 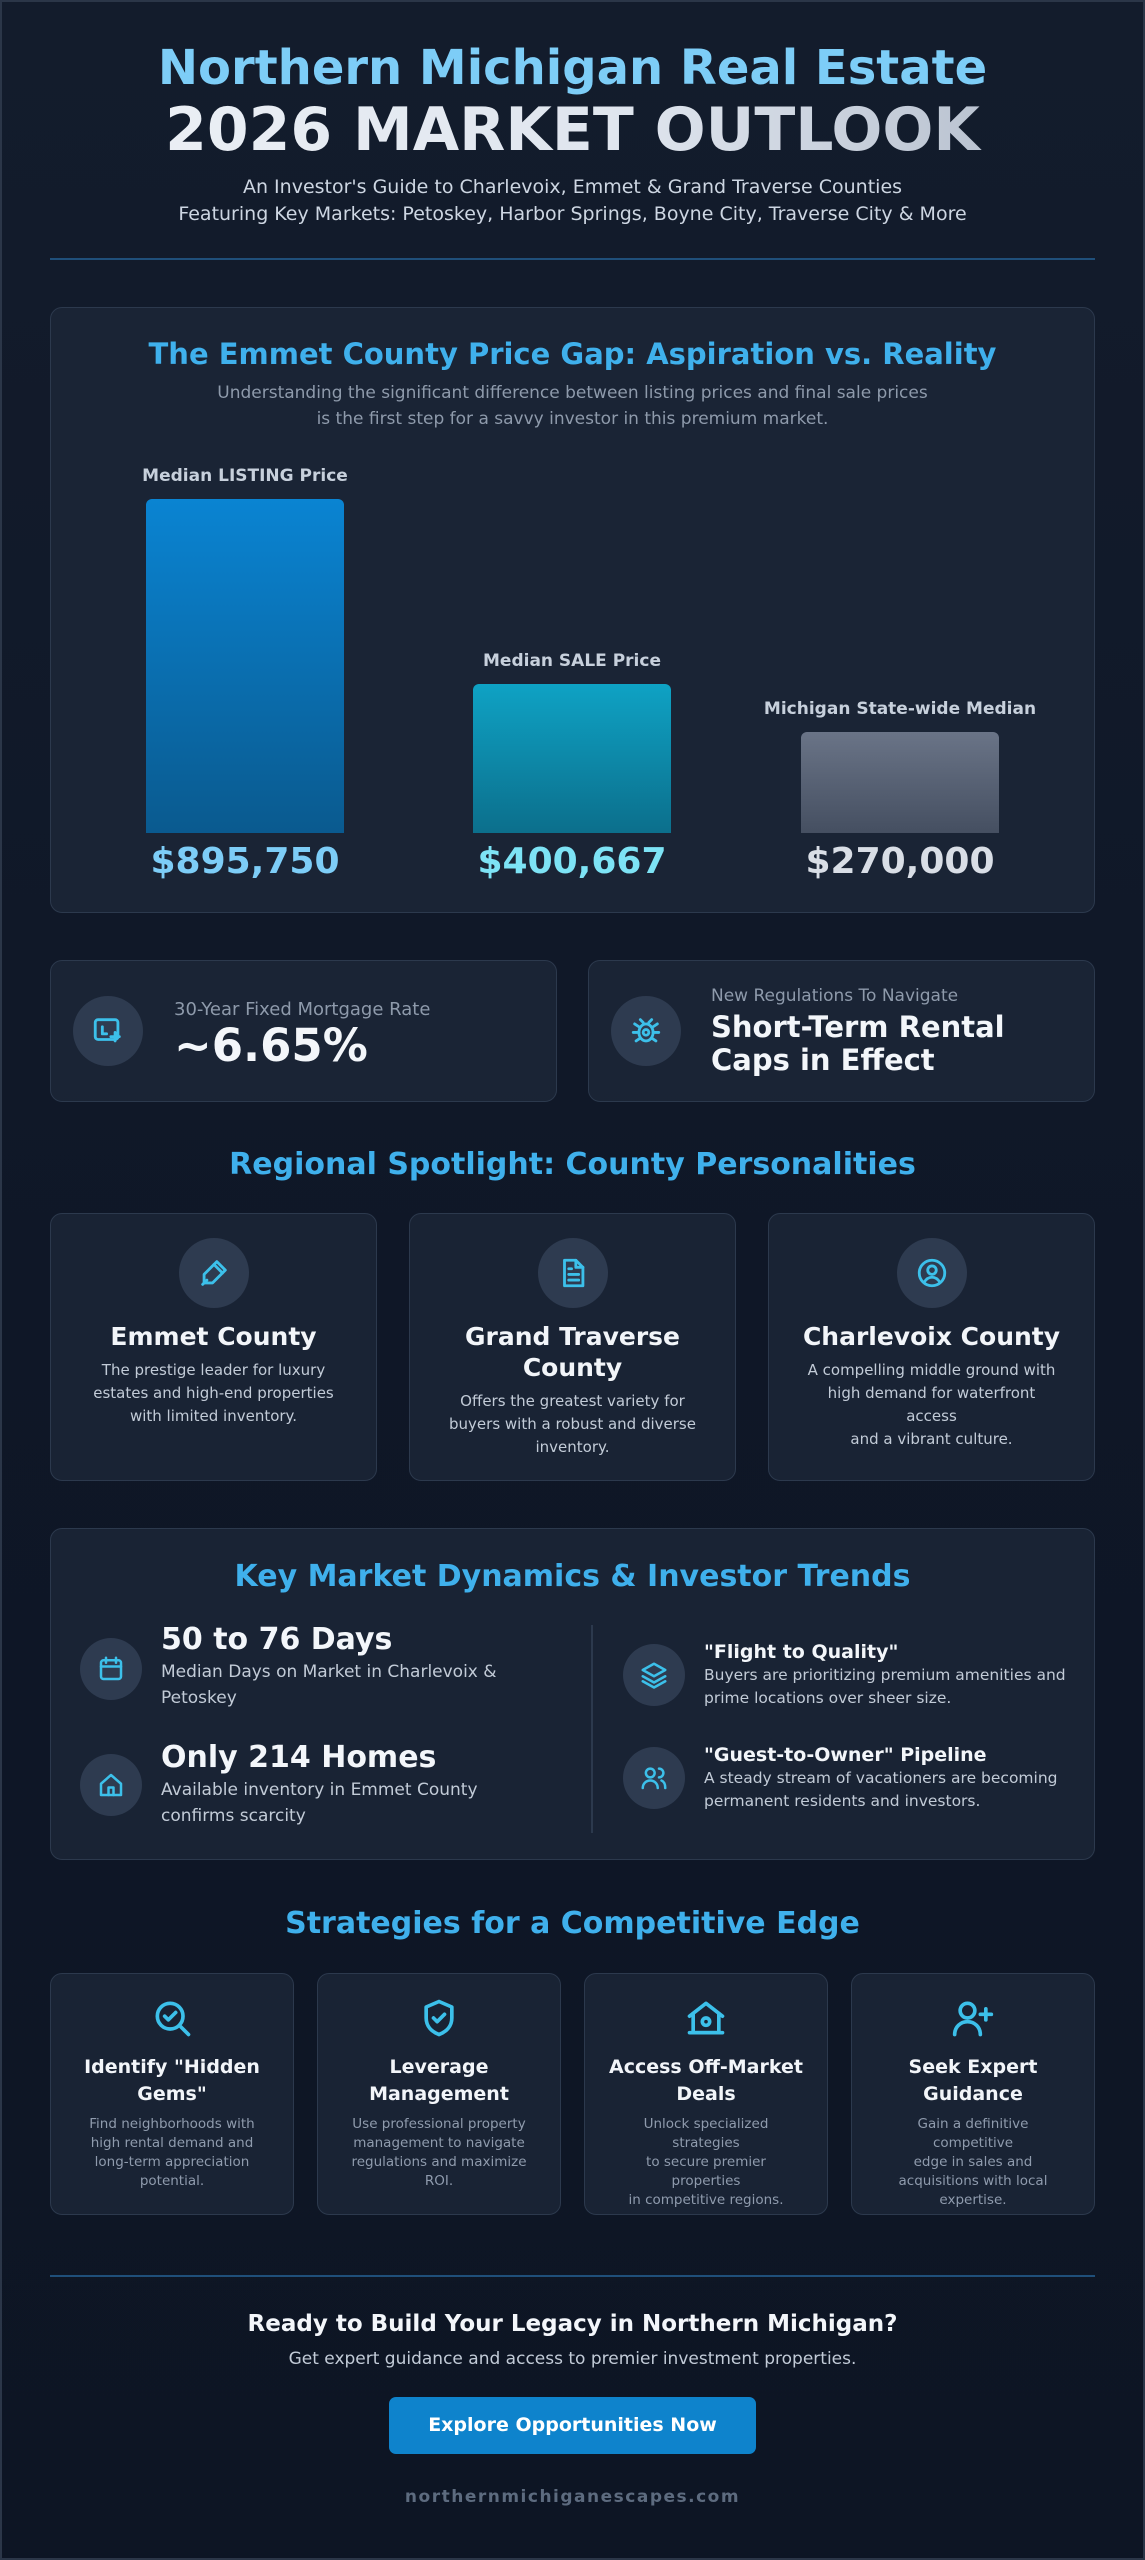 I want to click on mortgage-label: 30-Year Fixed Mortgage Rate, so click(x=302, y=1009).